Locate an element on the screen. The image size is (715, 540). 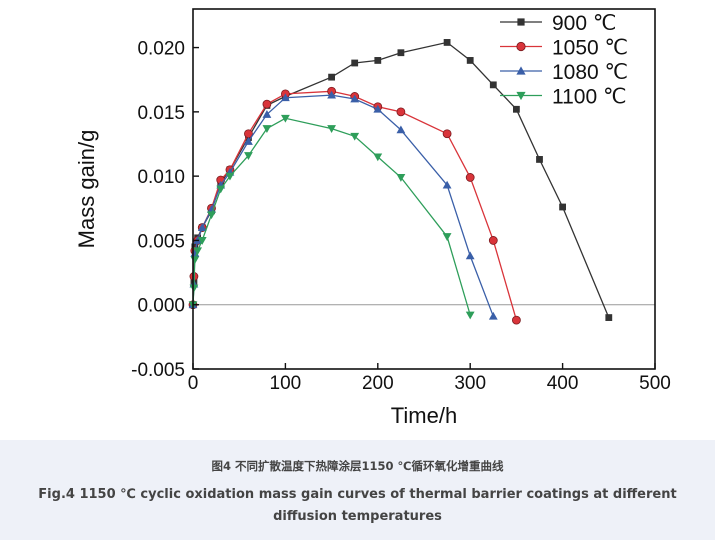
legend-label: 900 ℃ is located at coordinates (584, 23).